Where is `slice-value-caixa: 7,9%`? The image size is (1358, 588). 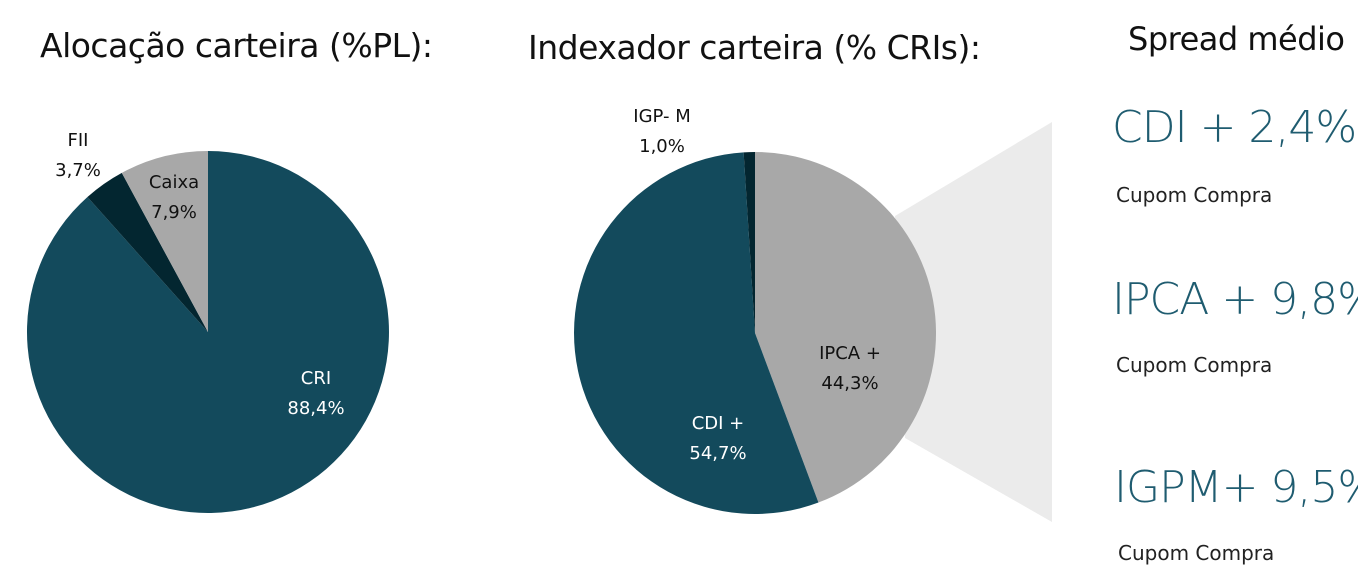
slice-value-caixa: 7,9% is located at coordinates (174, 212).